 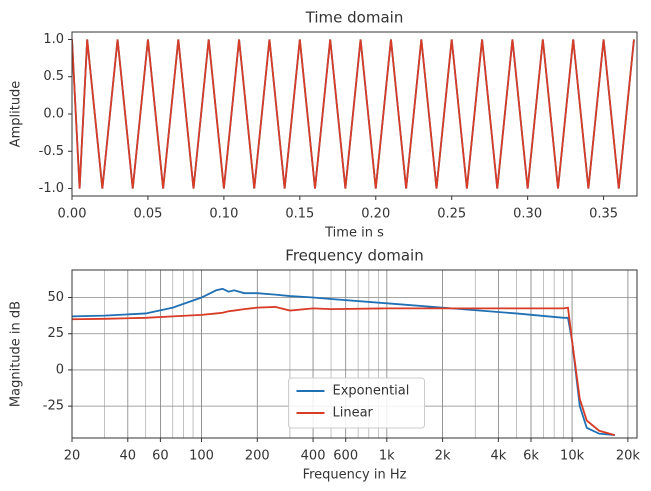 What do you see at coordinates (345, 456) in the screenshot?
I see `x-tick-label: 600` at bounding box center [345, 456].